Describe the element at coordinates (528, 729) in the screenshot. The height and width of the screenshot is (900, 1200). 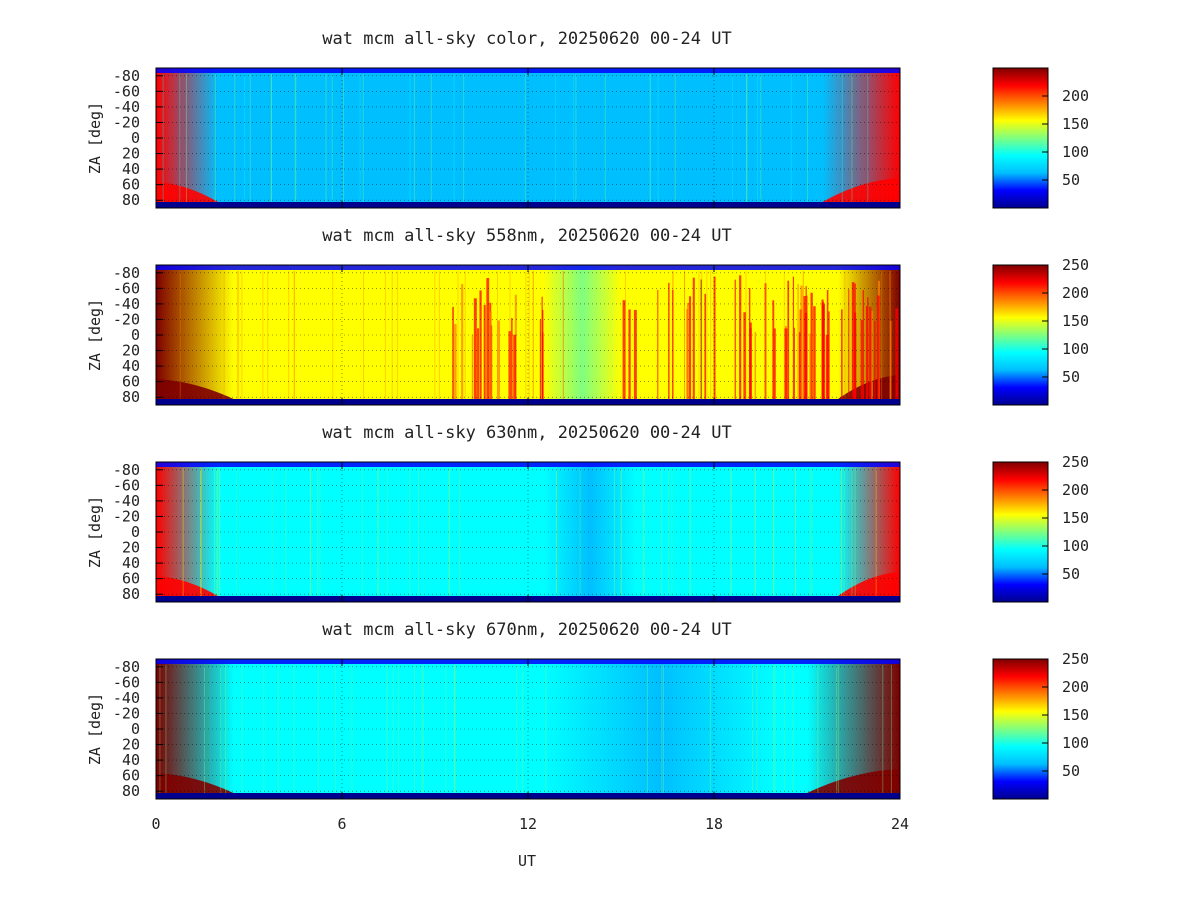
I see `plot-frame` at that location.